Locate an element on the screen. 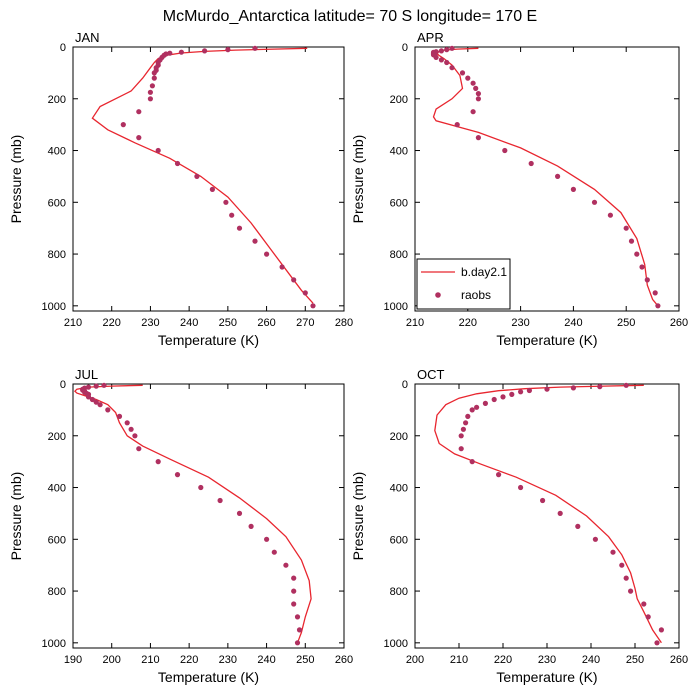  x-tick-label-jan-4: 250 is located at coordinates (228, 323).